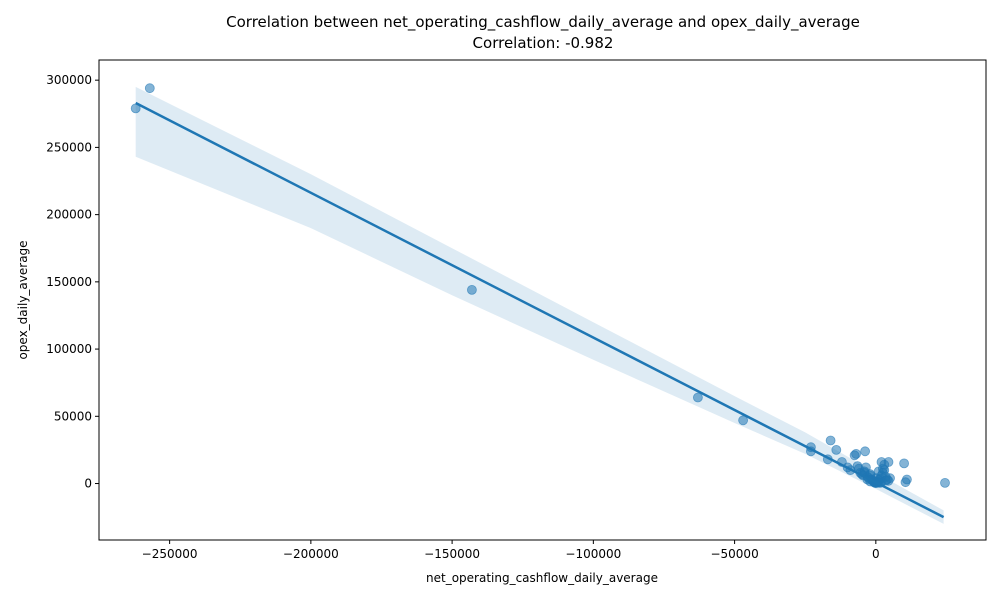 This screenshot has height=600, width=1000. What do you see at coordinates (23, 299) in the screenshot?
I see `y-axis-label: opex_daily_average` at bounding box center [23, 299].